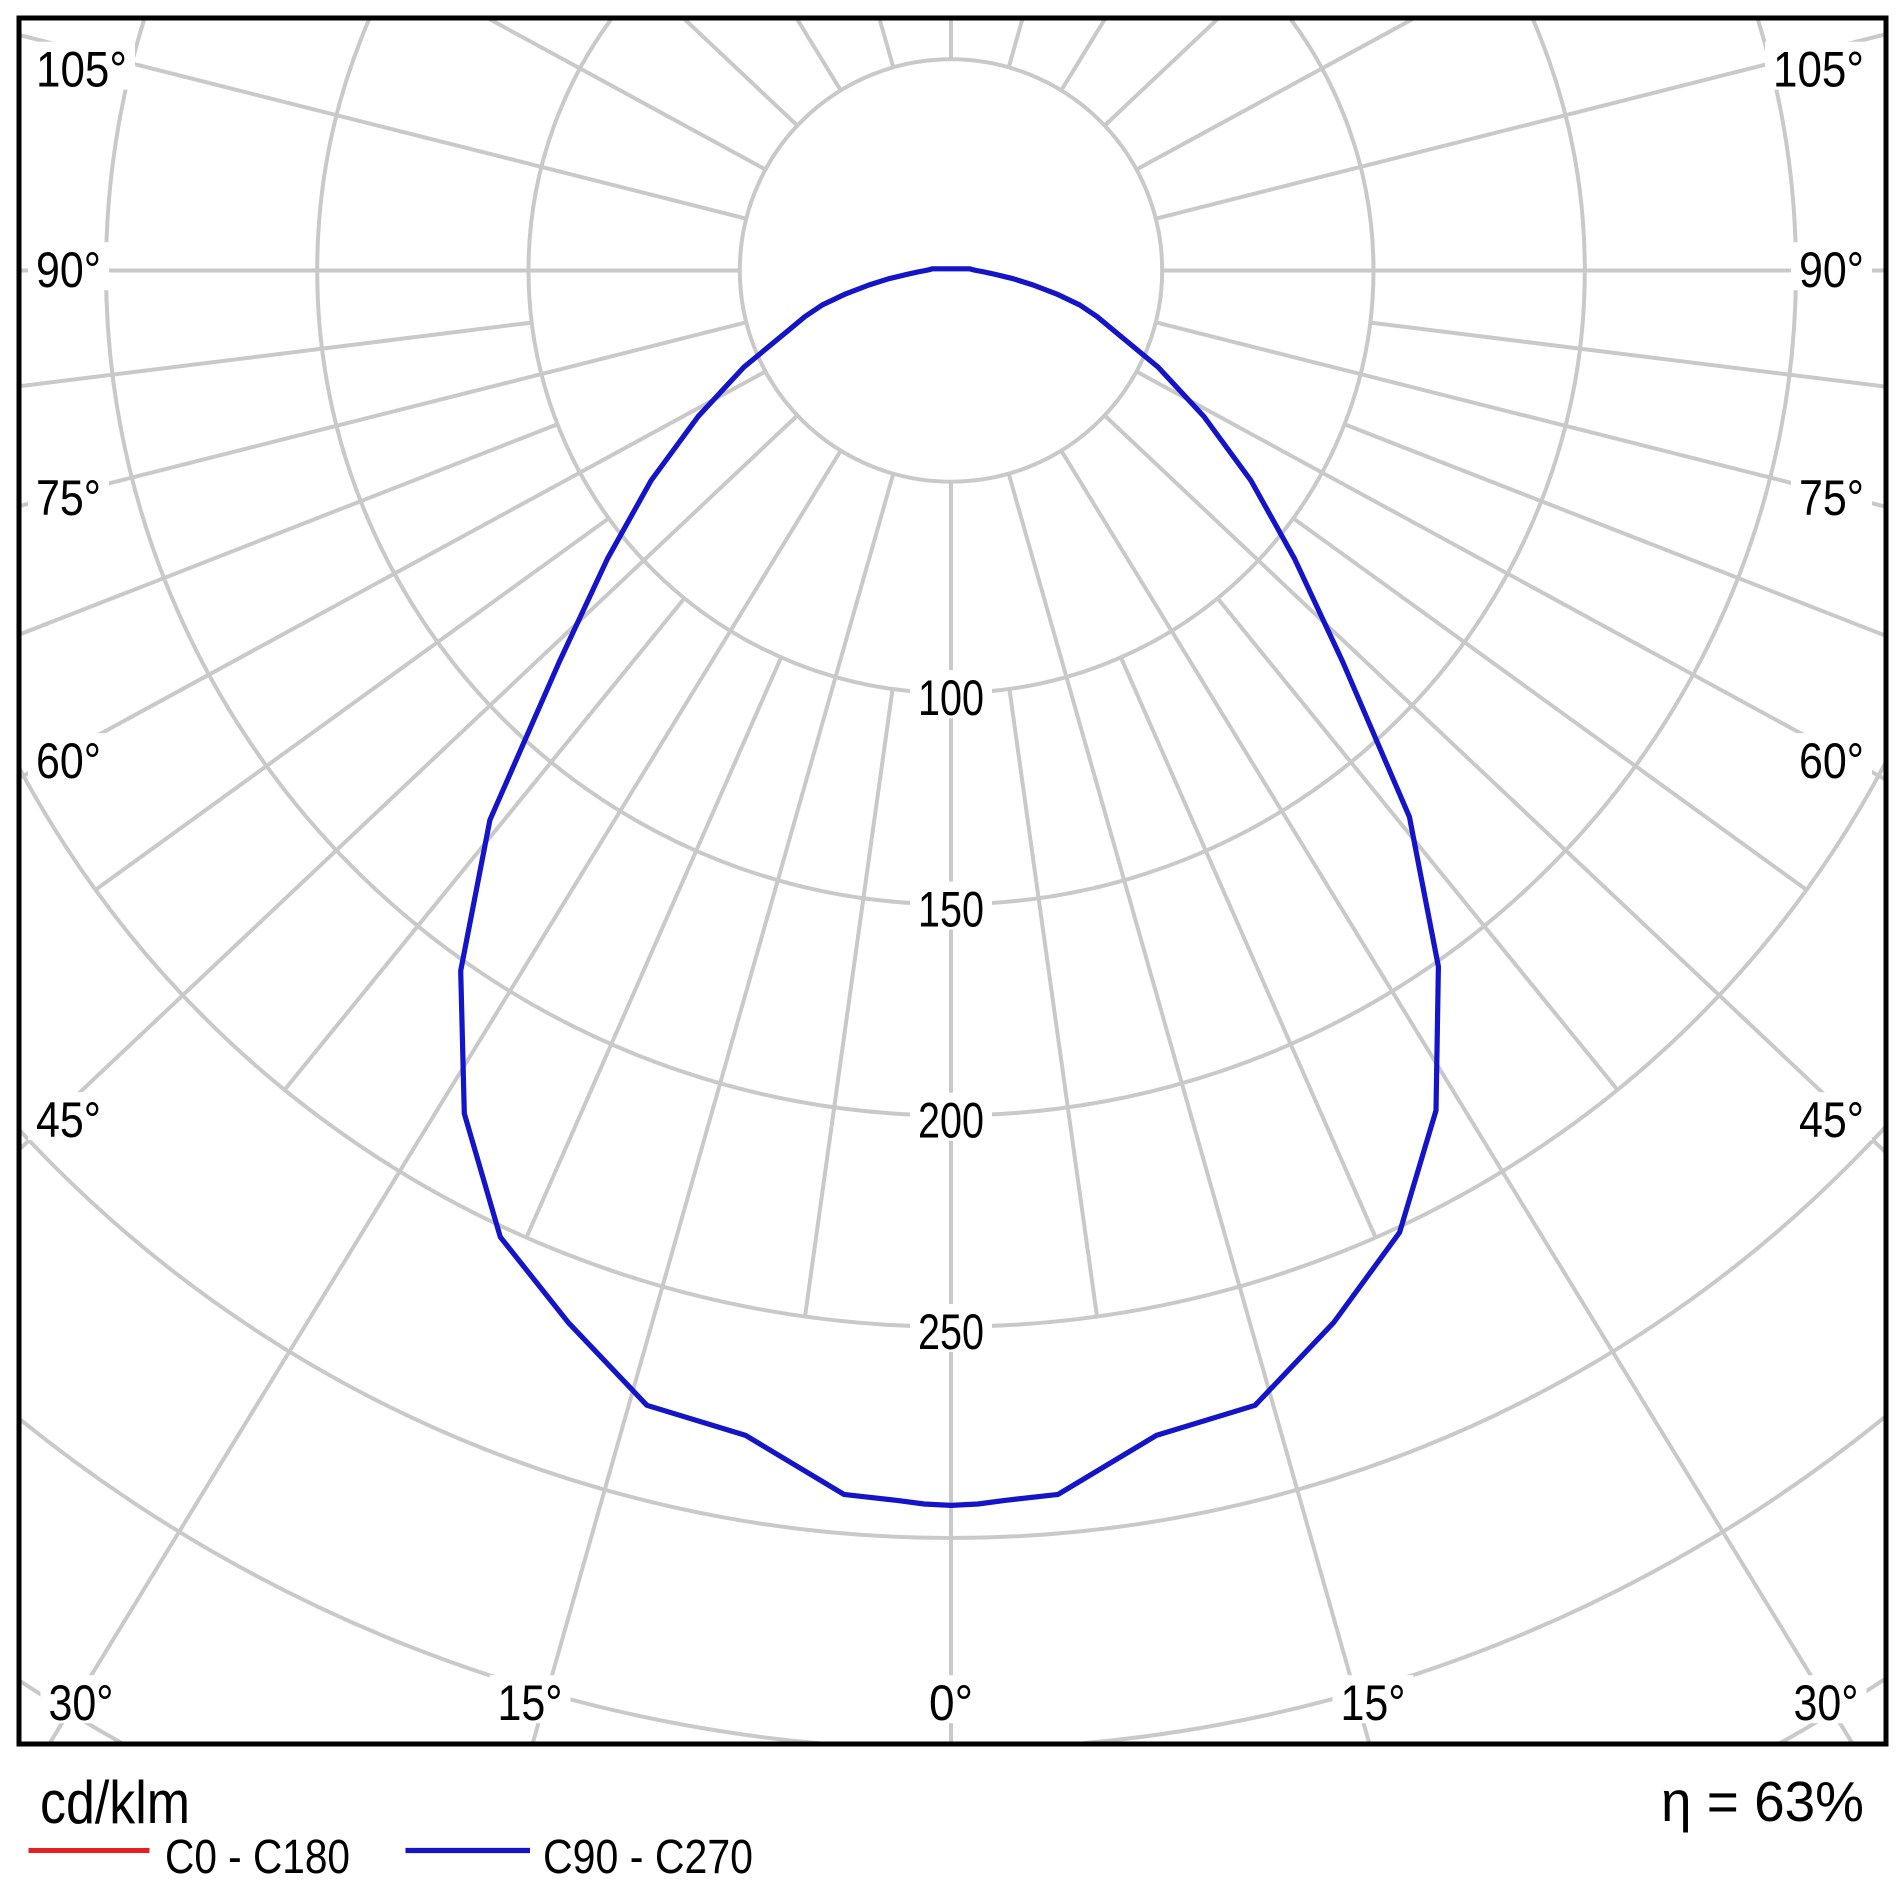  Describe the element at coordinates (951, 910) in the screenshot. I see `svg-text: 150` at that location.